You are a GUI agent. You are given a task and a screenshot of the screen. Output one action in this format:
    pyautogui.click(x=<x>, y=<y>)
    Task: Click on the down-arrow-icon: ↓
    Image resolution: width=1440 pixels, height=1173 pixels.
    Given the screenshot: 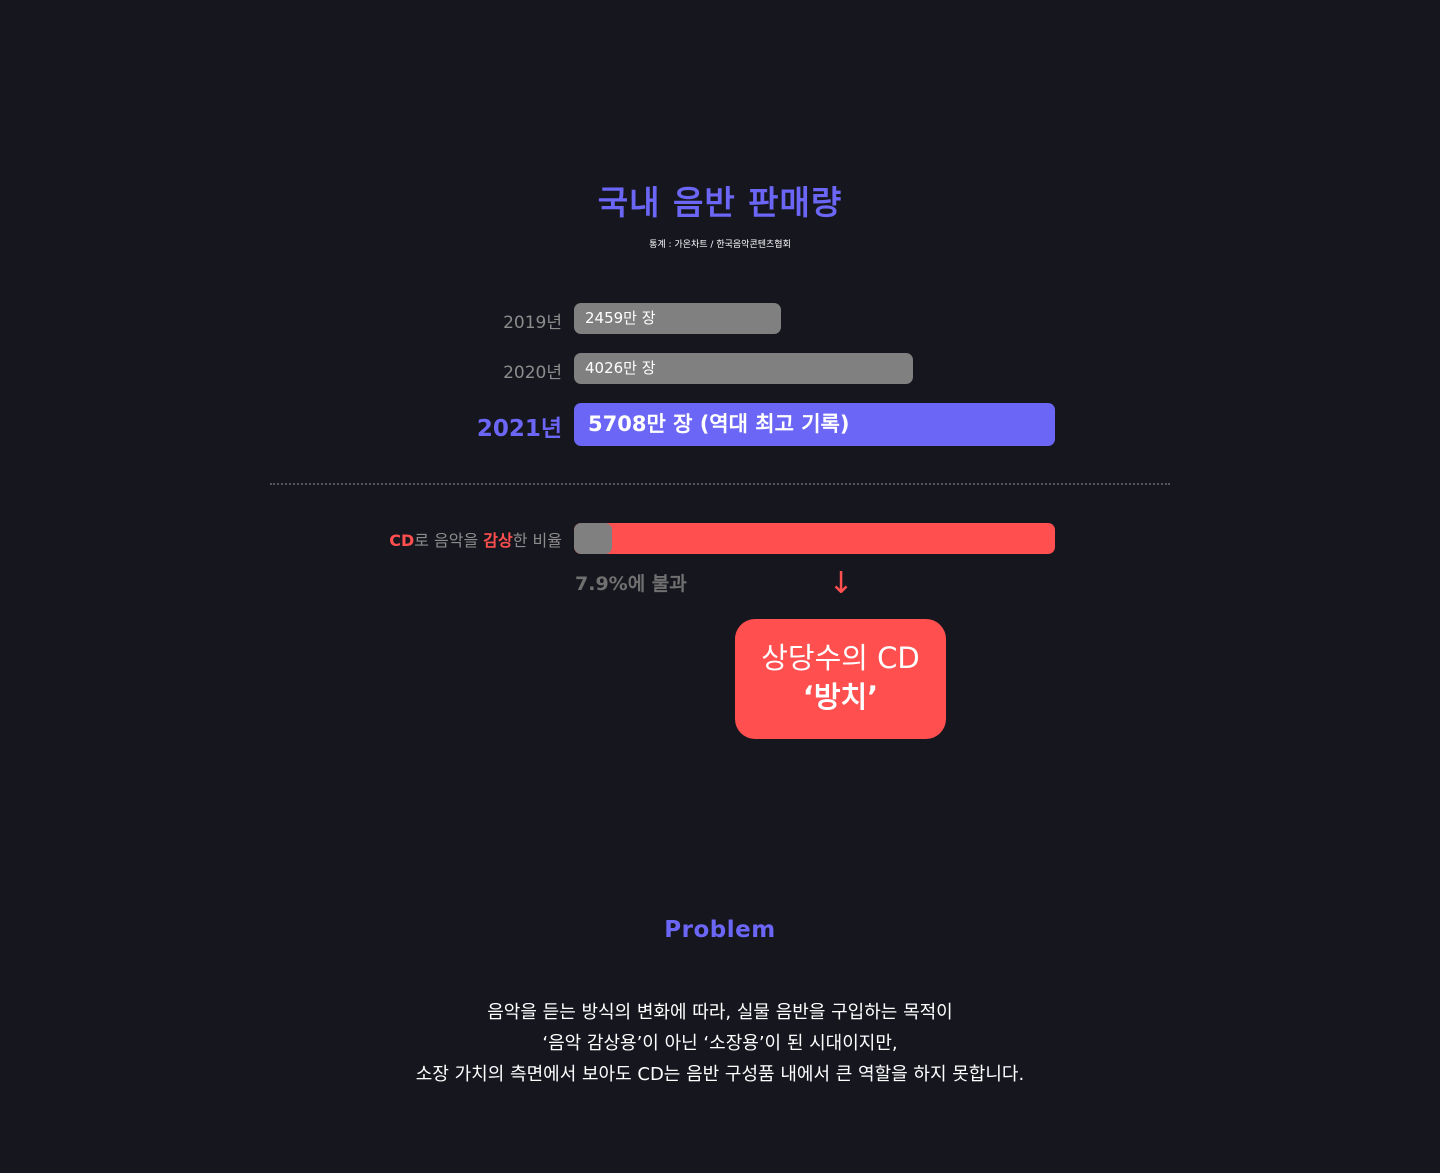 What is the action you would take?
    pyautogui.click(x=841, y=583)
    